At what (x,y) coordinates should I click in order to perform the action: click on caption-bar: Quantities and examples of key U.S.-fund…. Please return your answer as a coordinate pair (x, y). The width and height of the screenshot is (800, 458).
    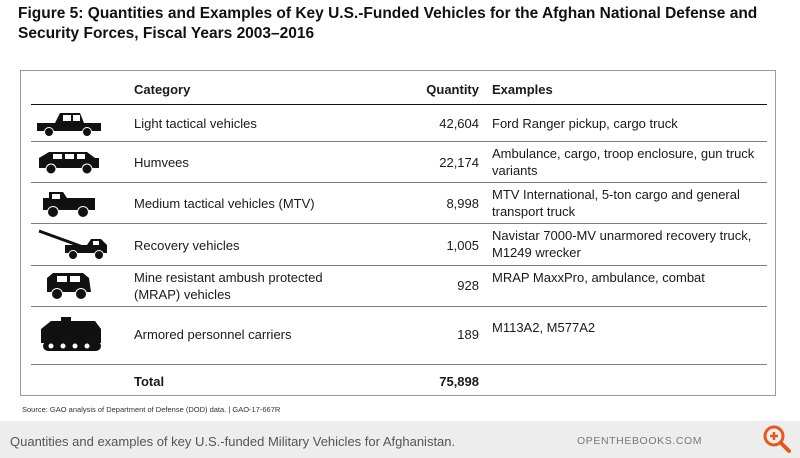
    Looking at the image, I should click on (400, 439).